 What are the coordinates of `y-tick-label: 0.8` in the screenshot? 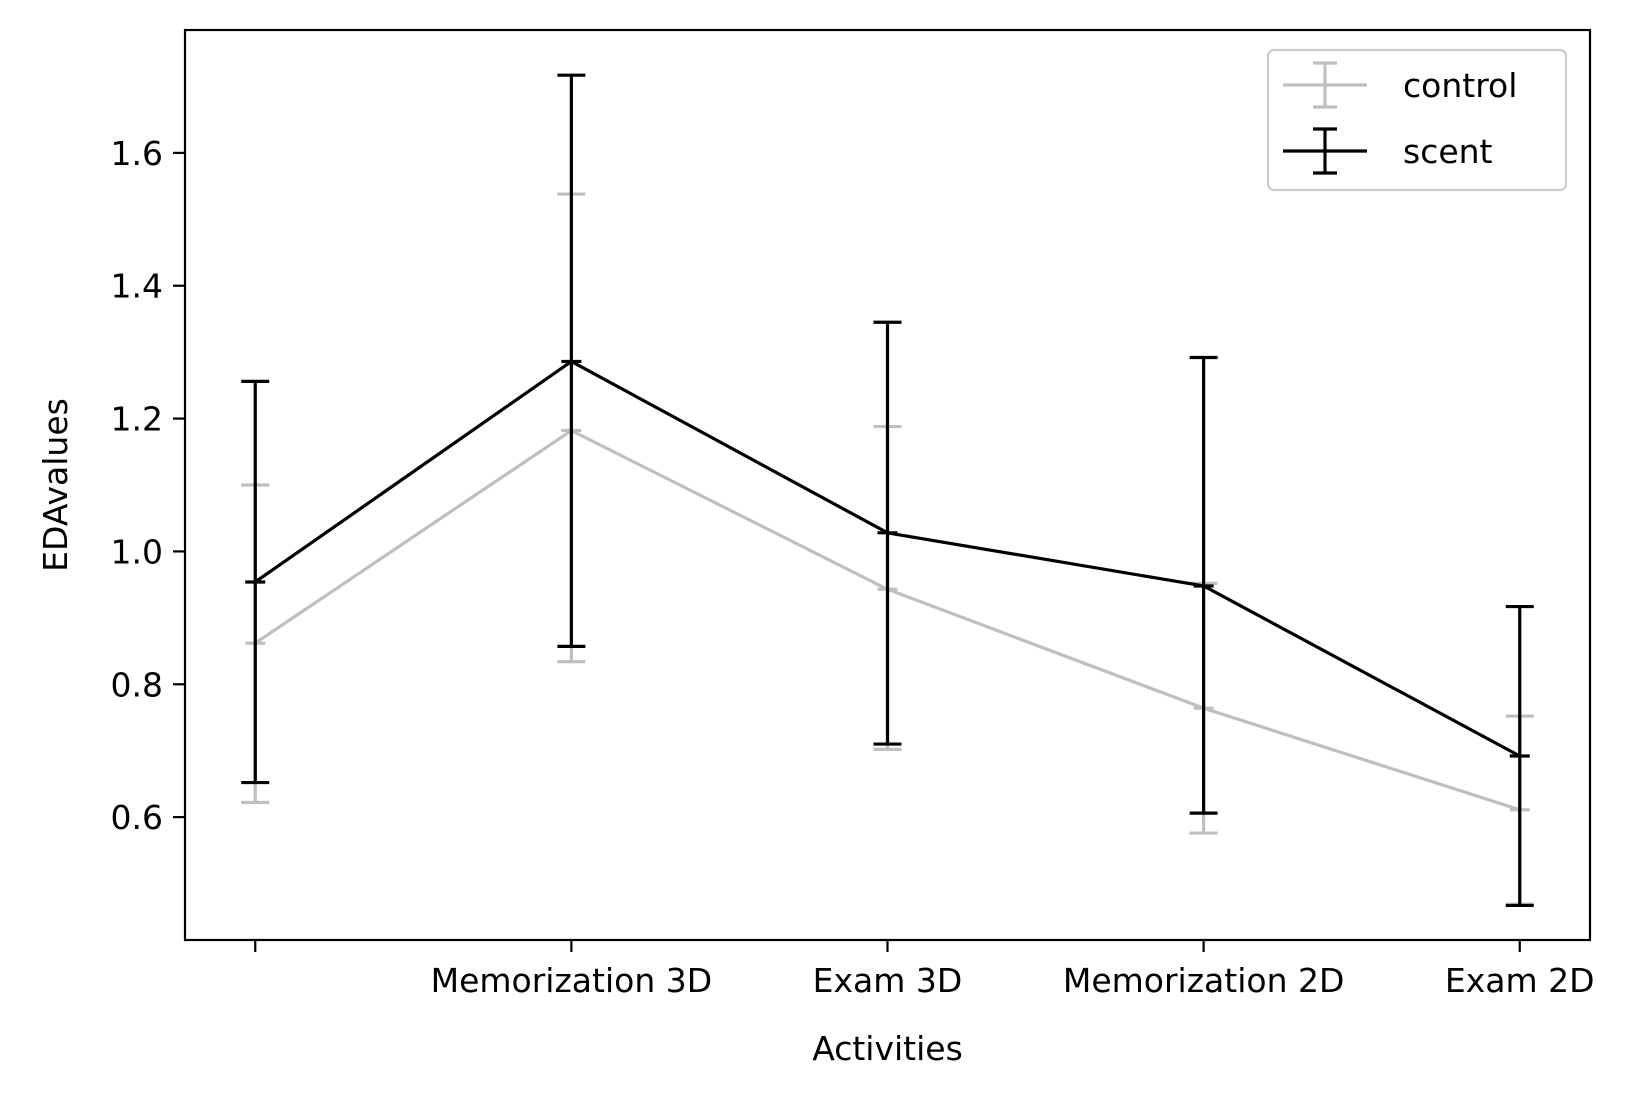 It's located at (137, 684).